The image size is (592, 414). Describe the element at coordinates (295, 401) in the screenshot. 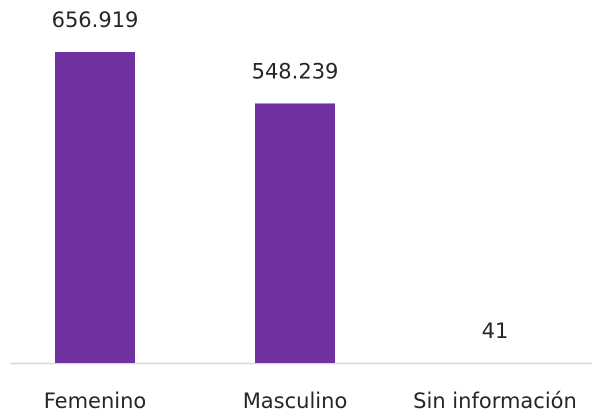

I see `x-tick-label: Masculino` at that location.